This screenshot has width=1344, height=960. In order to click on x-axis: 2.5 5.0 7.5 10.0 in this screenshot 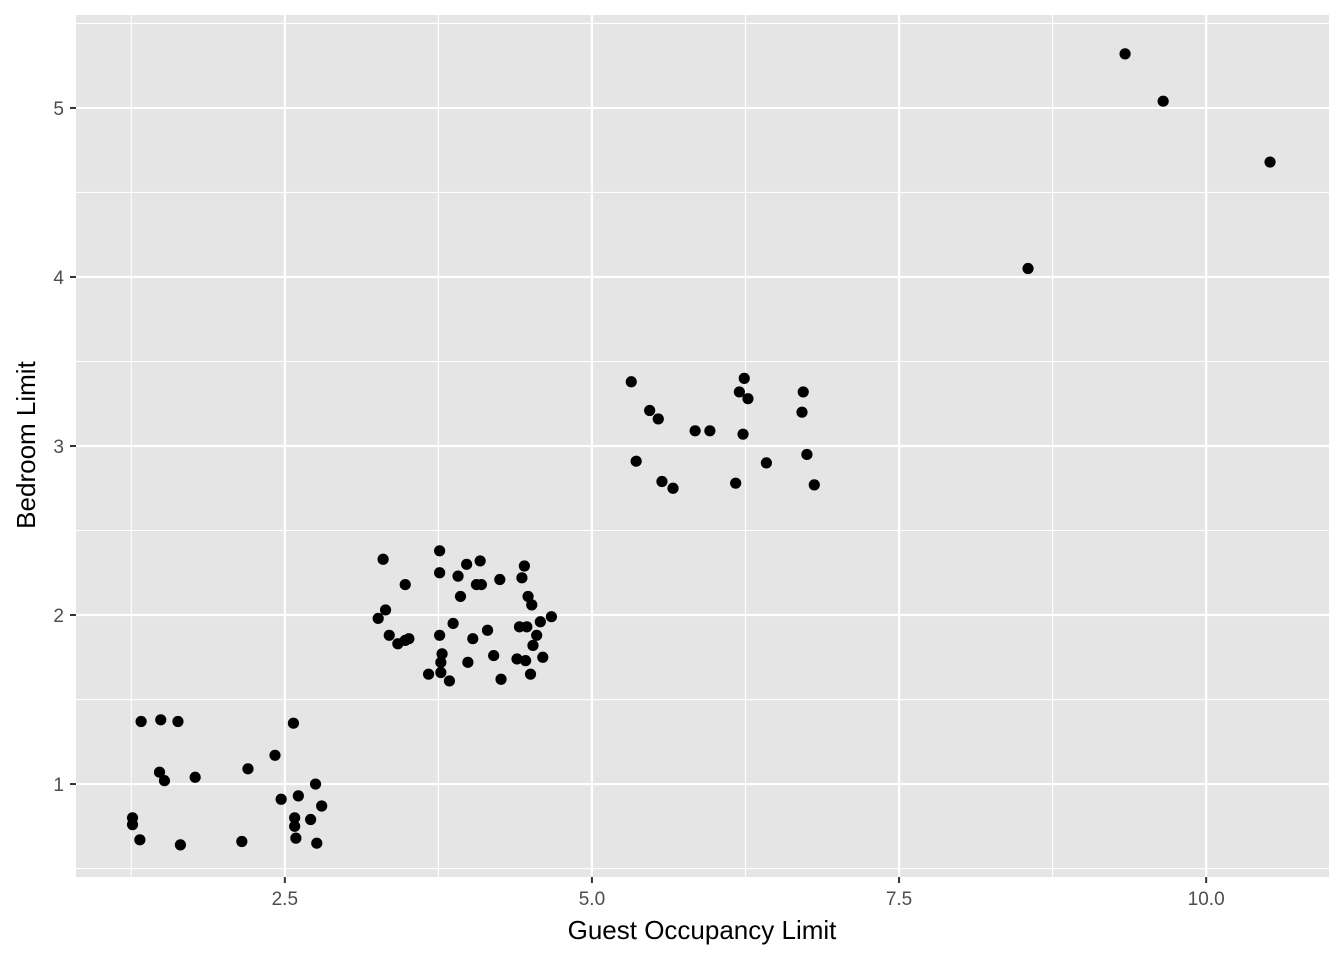, I will do `click(748, 893)`.